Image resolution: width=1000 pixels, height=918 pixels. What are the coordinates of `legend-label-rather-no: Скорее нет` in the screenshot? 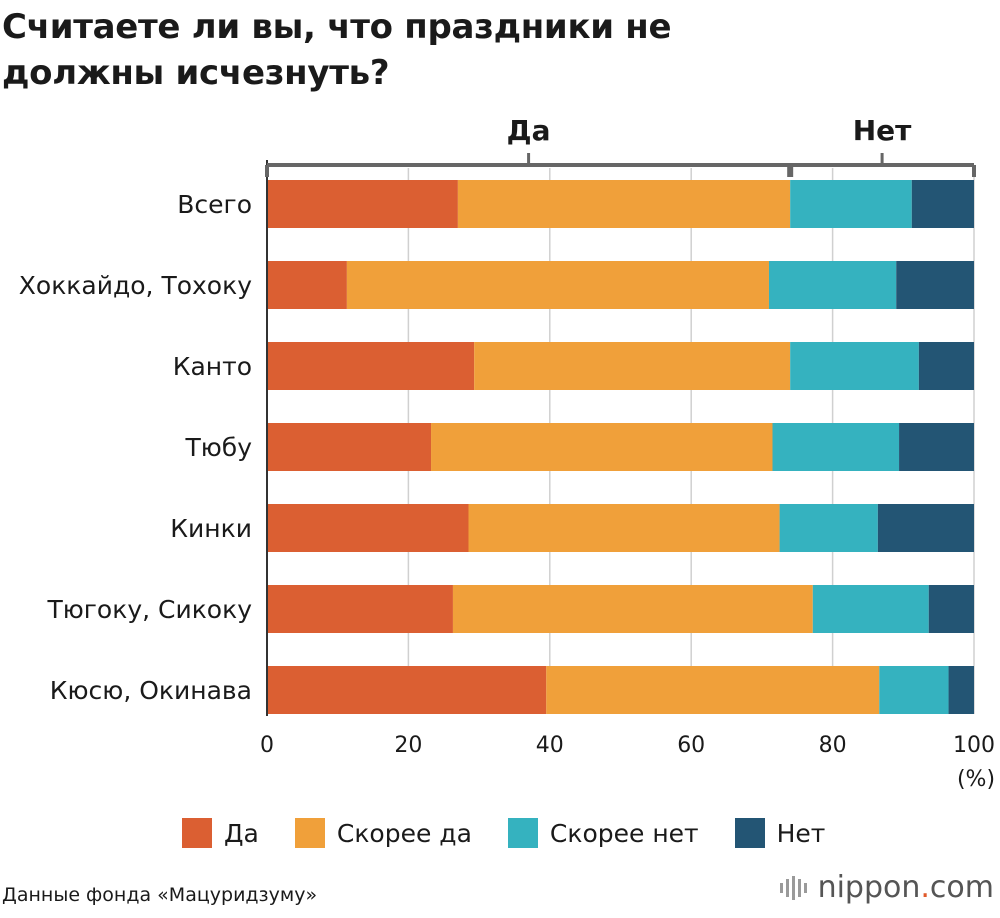 It's located at (624, 833).